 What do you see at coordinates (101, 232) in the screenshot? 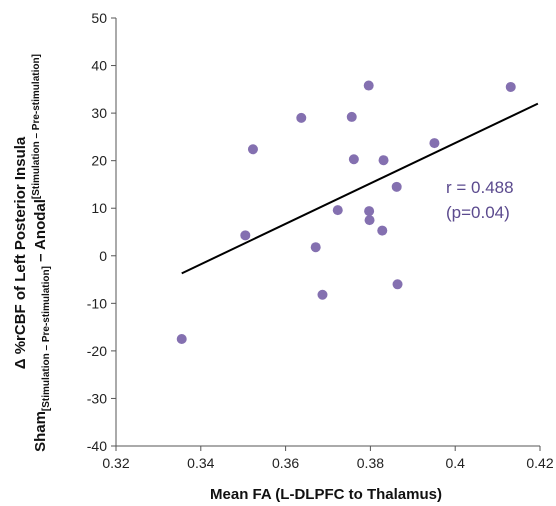
I see `y-axis-ticks: -40 -30 -20 -10 0 10 20 30 40 50` at bounding box center [101, 232].